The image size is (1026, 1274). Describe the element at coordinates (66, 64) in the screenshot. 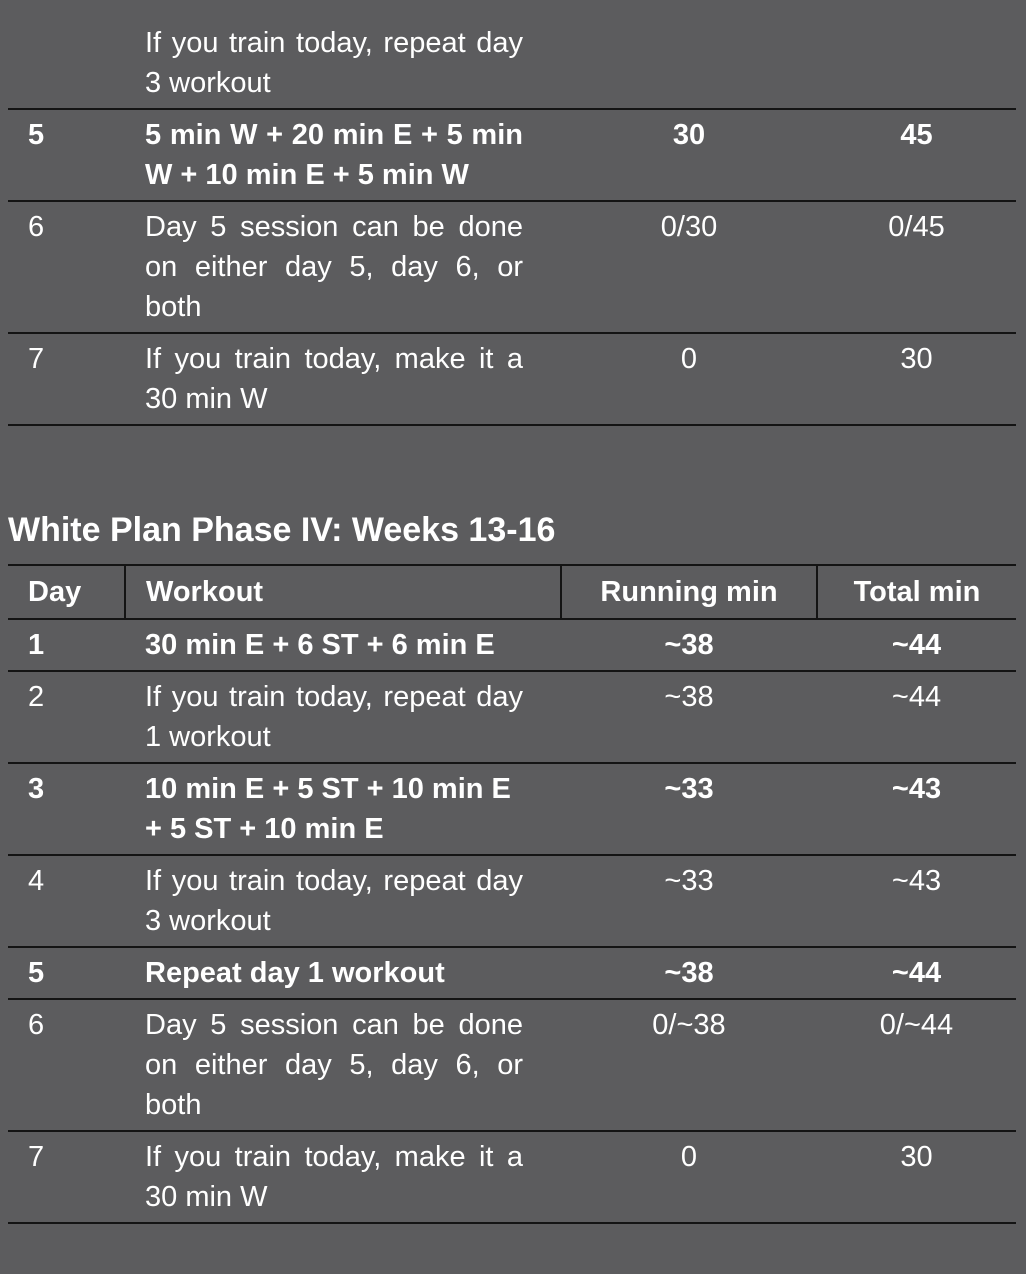

I see `day-cell` at that location.